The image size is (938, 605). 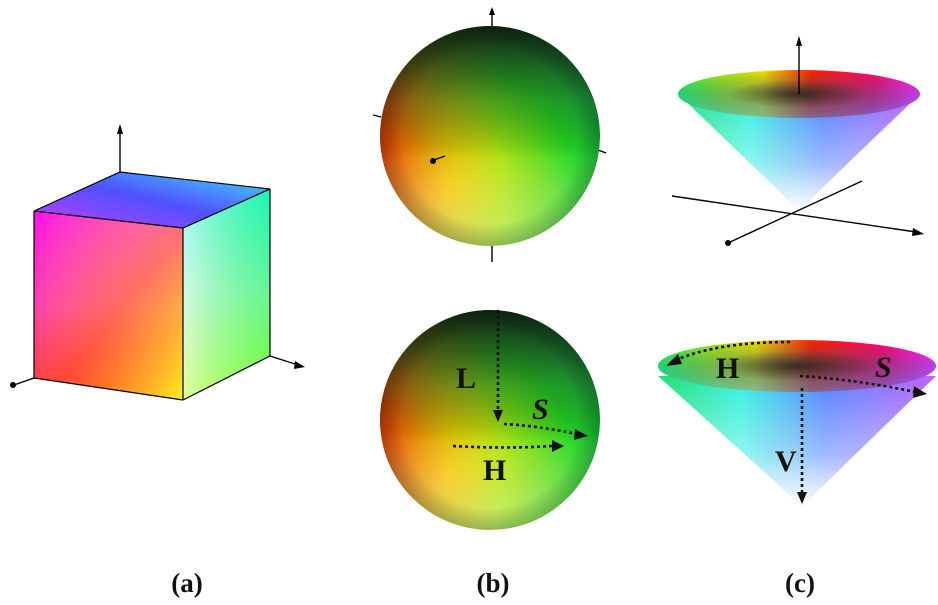 What do you see at coordinates (492, 11) in the screenshot?
I see `sphere-axis-top-arrow` at bounding box center [492, 11].